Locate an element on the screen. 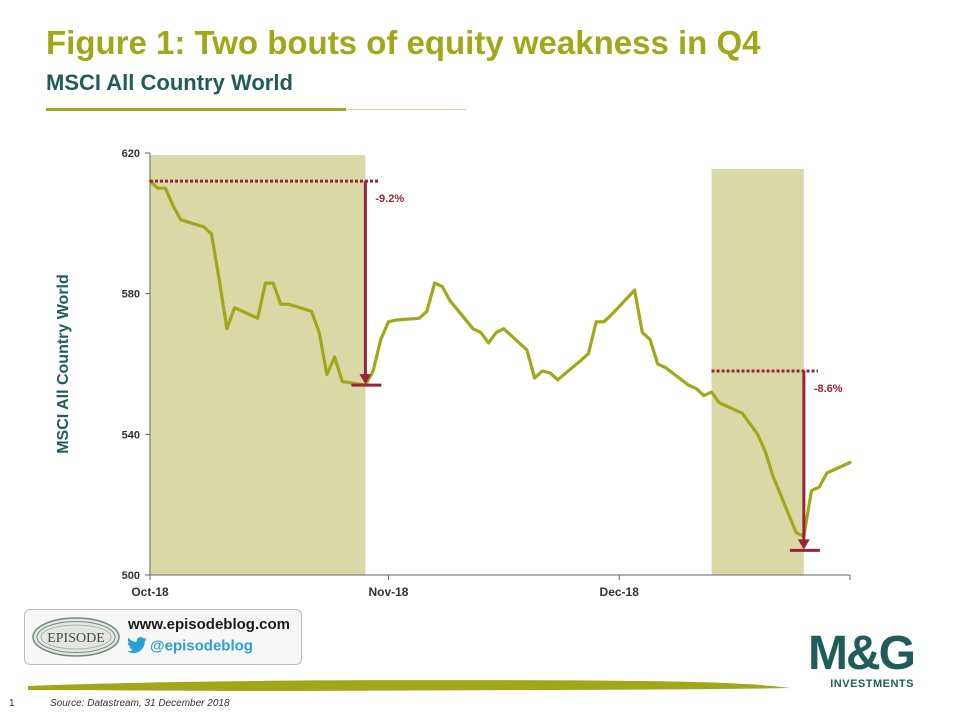 The height and width of the screenshot is (720, 960). x-tick-label: Dec-18 is located at coordinates (620, 592).